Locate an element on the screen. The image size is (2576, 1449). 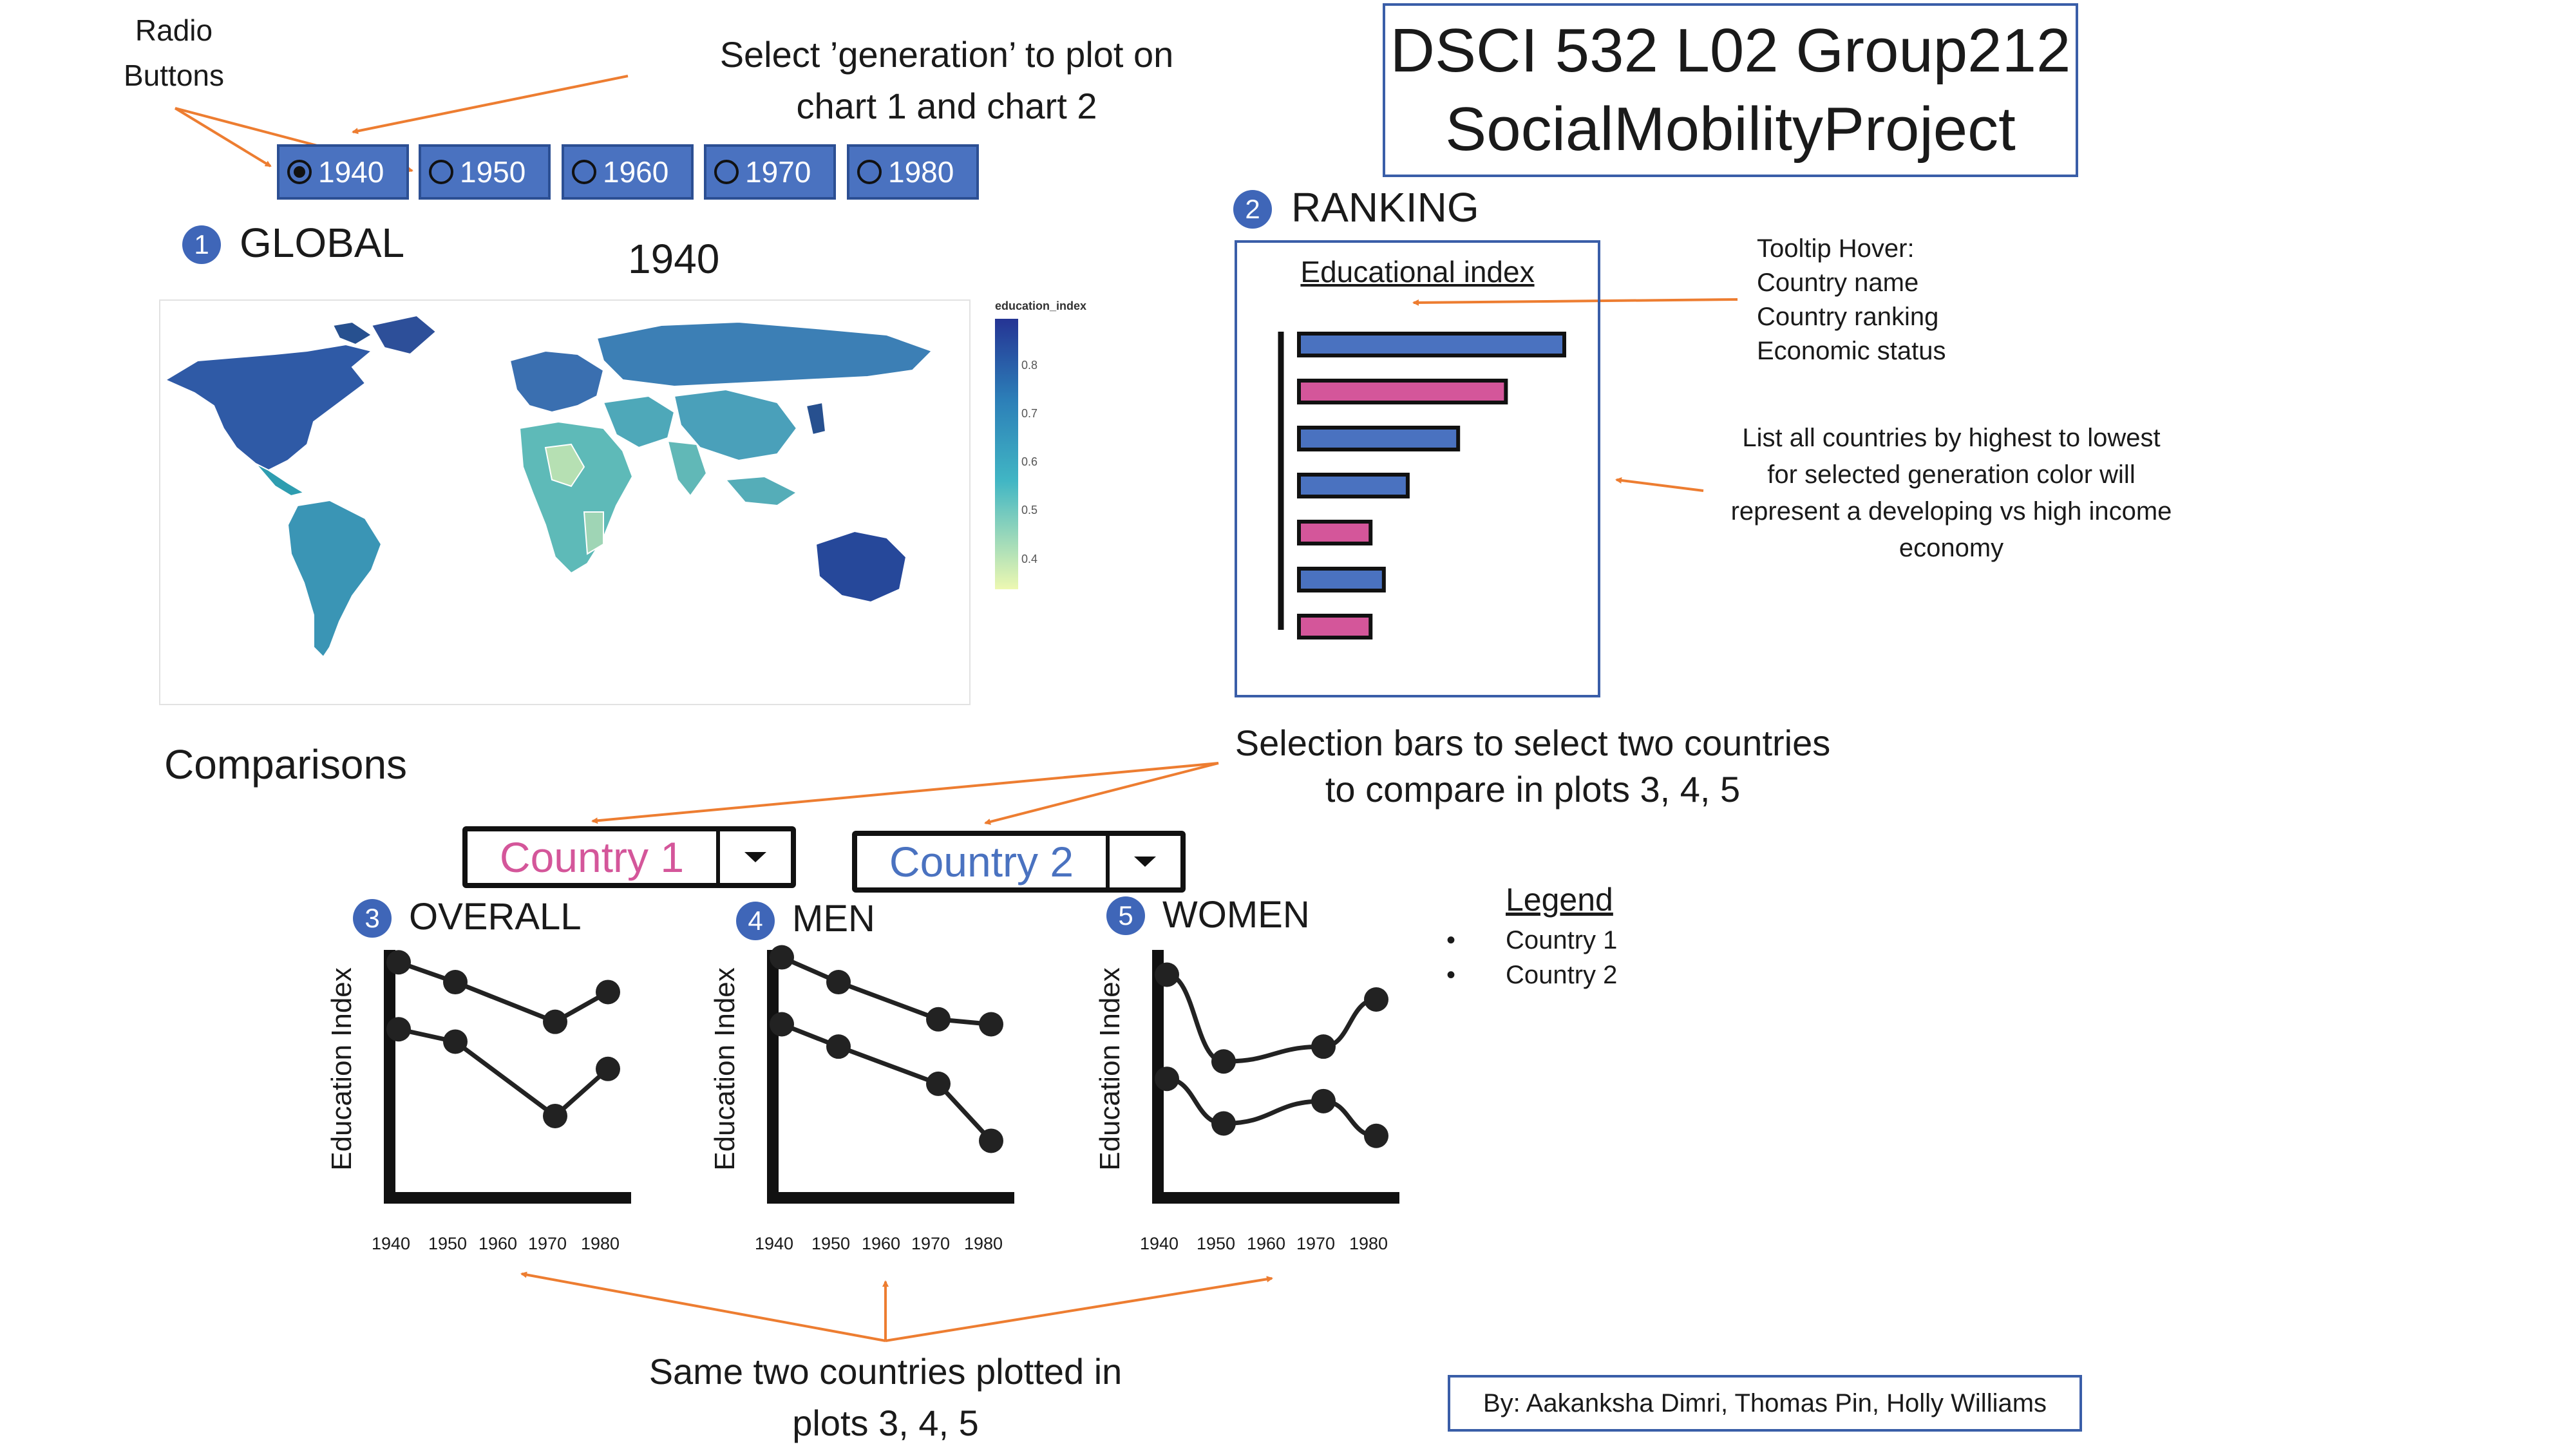
map-middle-east is located at coordinates (639, 422).